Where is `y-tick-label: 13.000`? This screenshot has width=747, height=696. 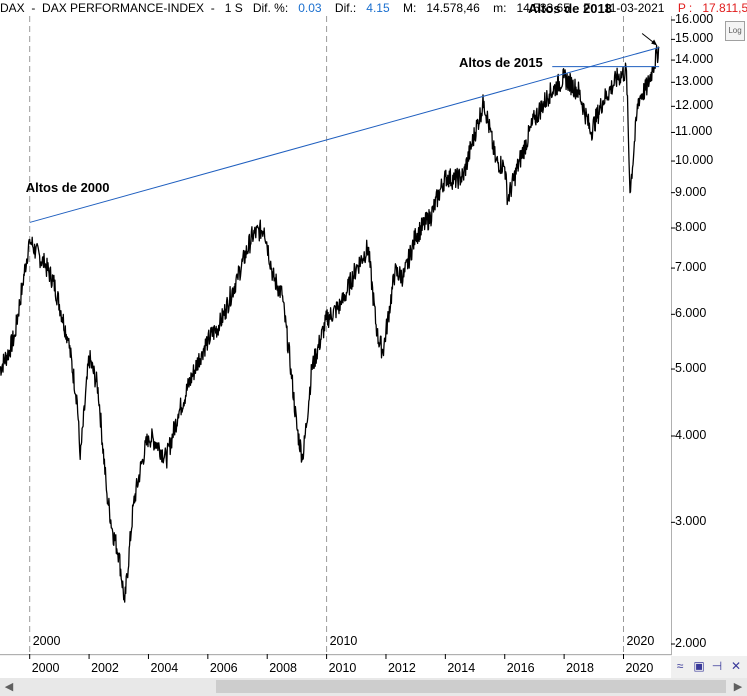 y-tick-label: 13.000 is located at coordinates (694, 81).